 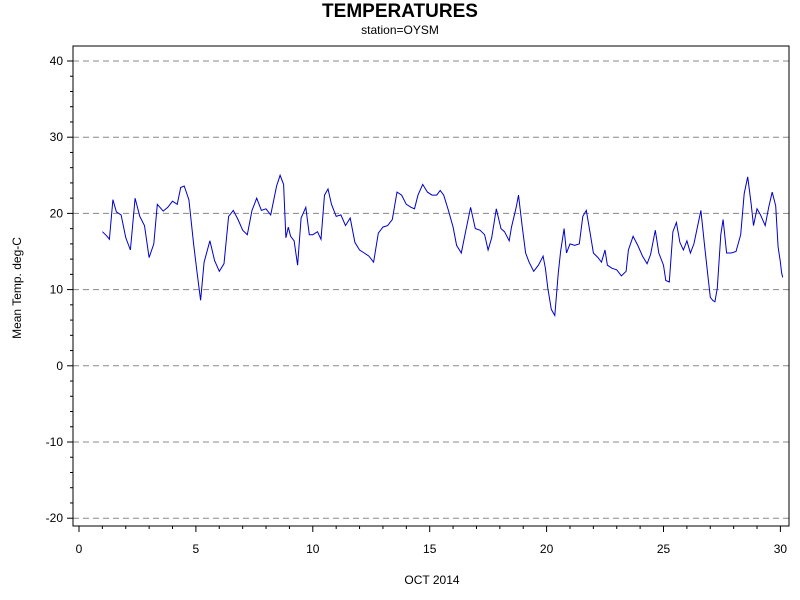 I want to click on y-axis: -20 -10 0 10 20 30 40, so click(x=59, y=289).